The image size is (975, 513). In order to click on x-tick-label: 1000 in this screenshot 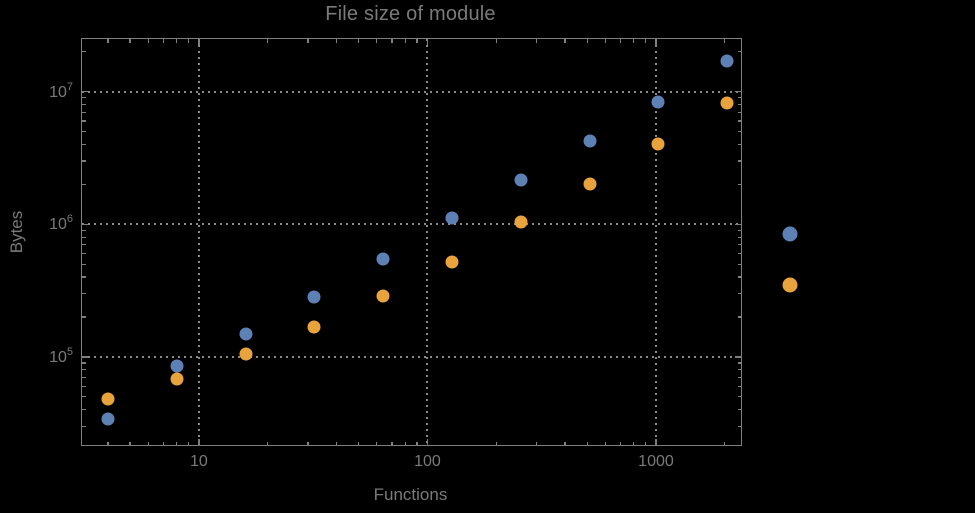, I will do `click(656, 461)`.